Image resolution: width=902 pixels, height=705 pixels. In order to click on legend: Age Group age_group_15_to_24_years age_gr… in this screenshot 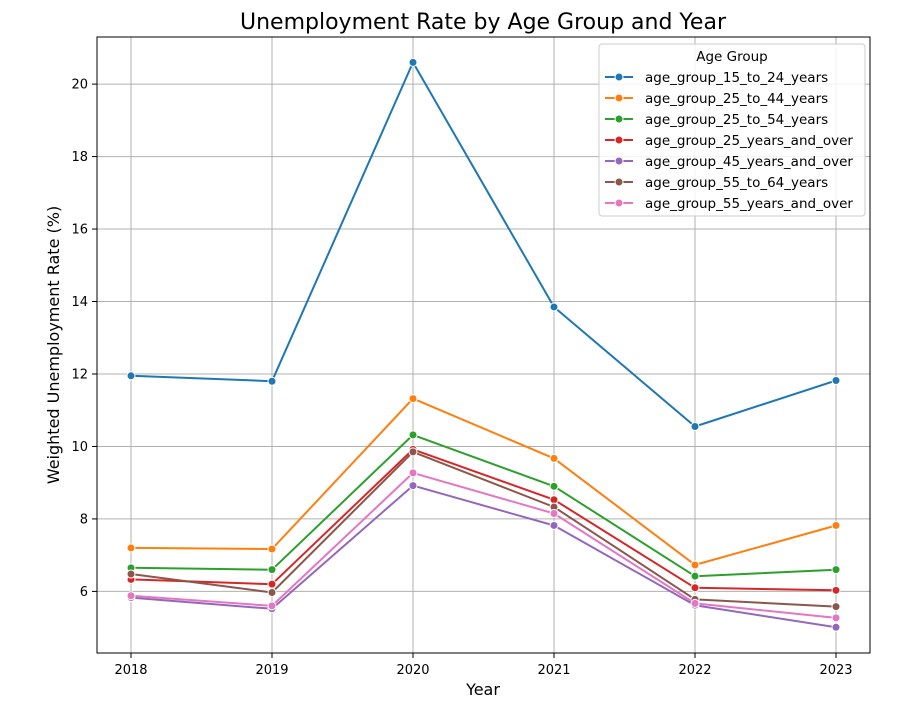, I will do `click(732, 130)`.